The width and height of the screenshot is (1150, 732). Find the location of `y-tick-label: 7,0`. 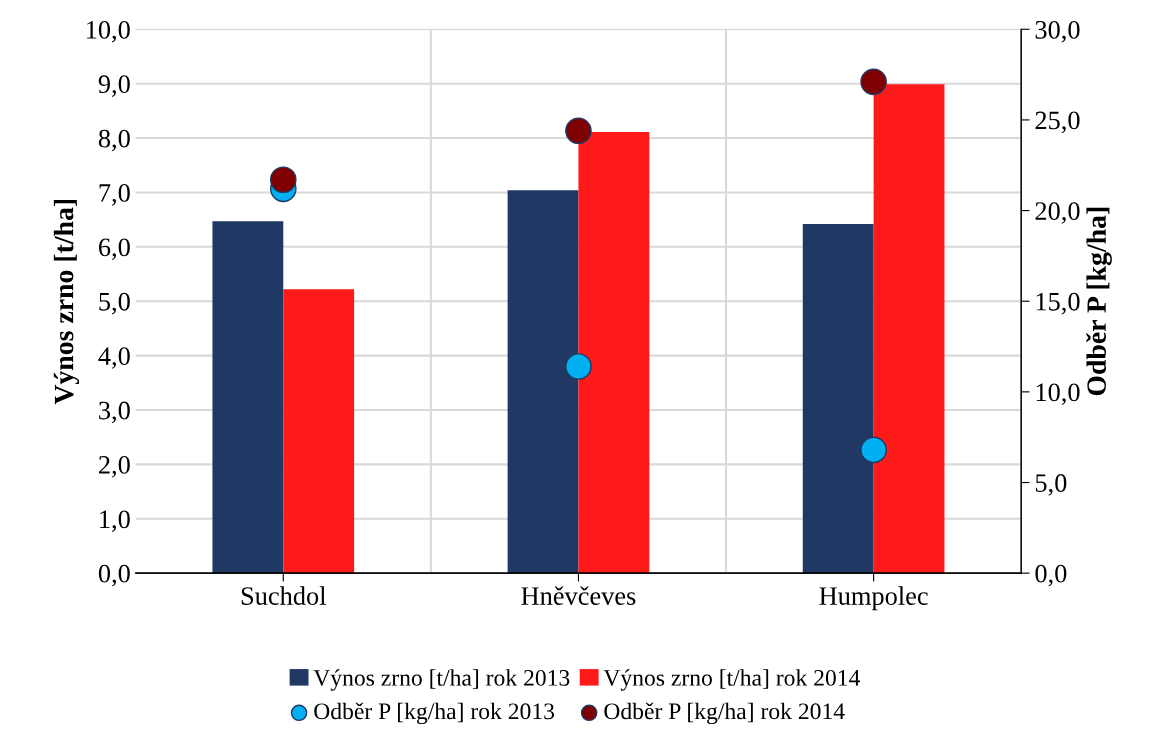

y-tick-label: 7,0 is located at coordinates (114, 195).